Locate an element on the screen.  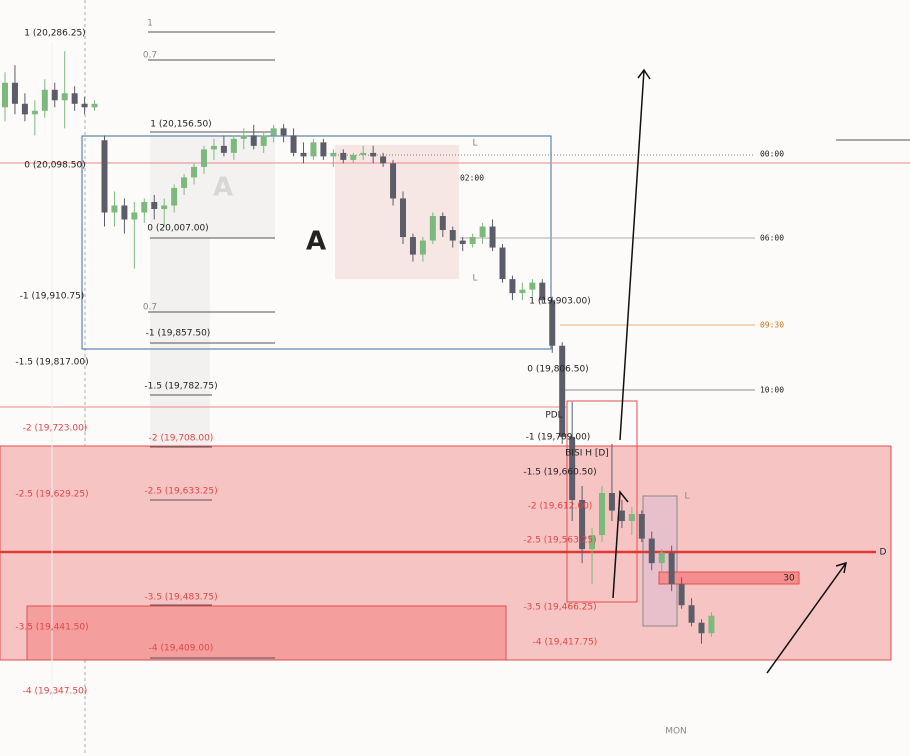
annotation: -1.5 (19,660.50) is located at coordinates (559, 473).